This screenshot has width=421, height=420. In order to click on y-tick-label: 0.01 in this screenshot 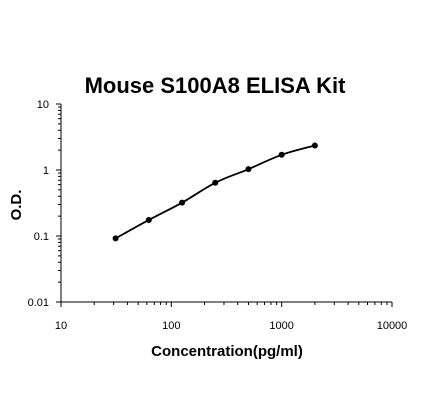, I will do `click(38, 303)`.